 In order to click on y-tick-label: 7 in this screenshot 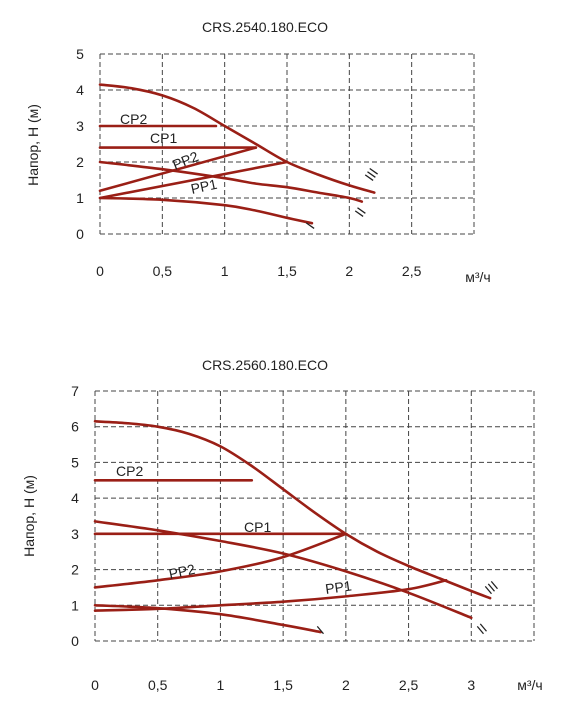, I will do `click(75, 391)`.